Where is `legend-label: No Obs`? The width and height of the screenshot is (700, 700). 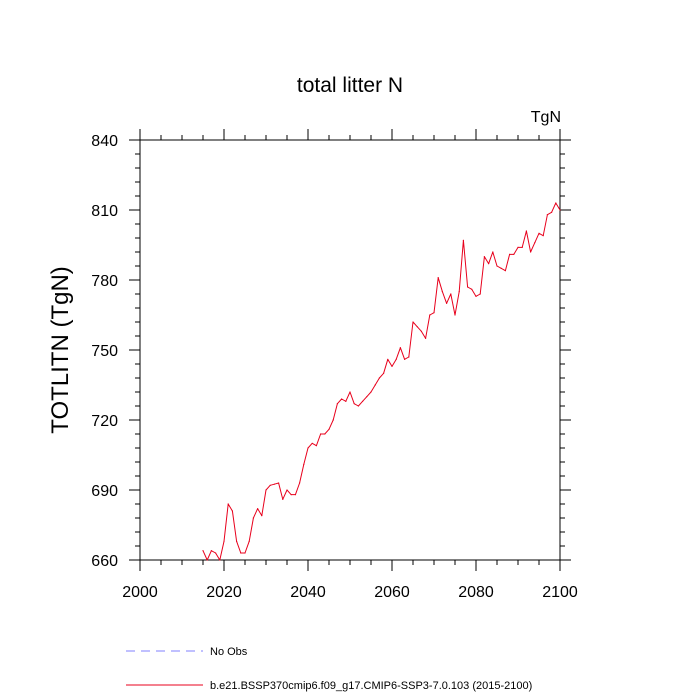 legend-label: No Obs is located at coordinates (229, 652).